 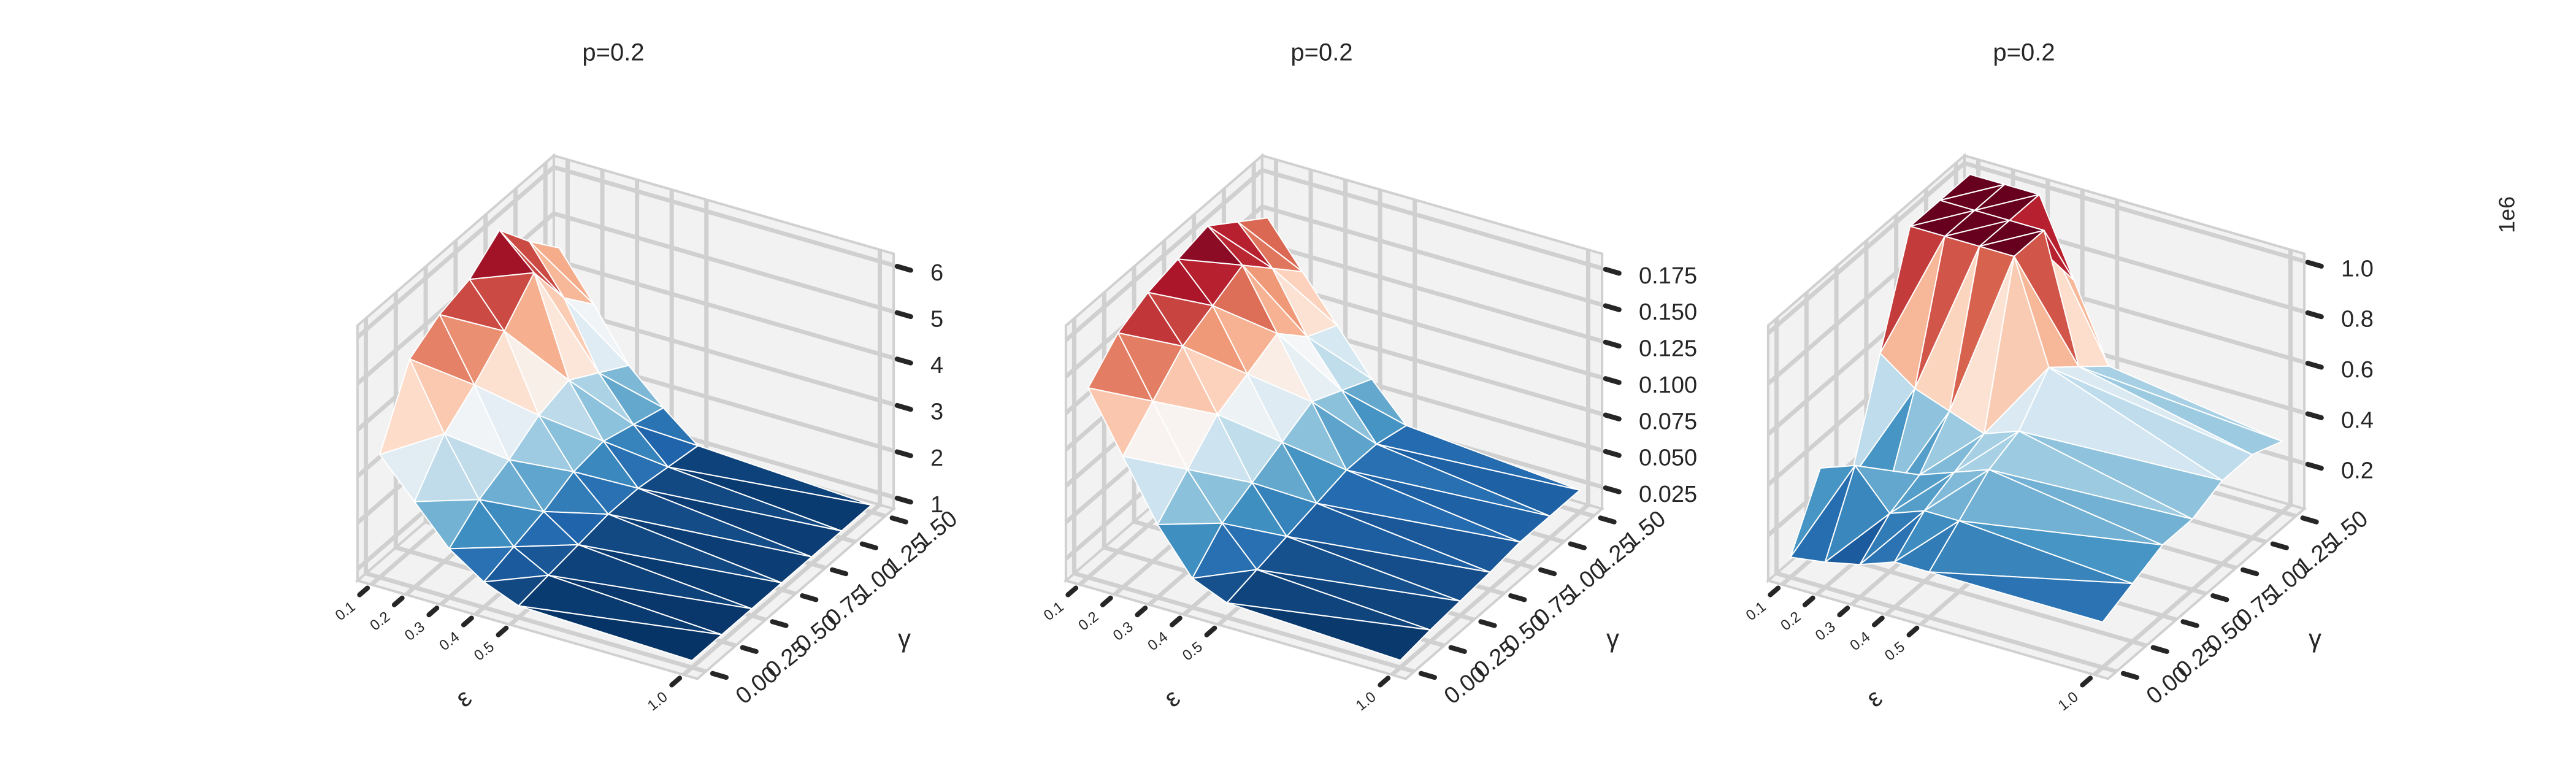 What do you see at coordinates (1668, 458) in the screenshot?
I see `z-tick-label: 0.050` at bounding box center [1668, 458].